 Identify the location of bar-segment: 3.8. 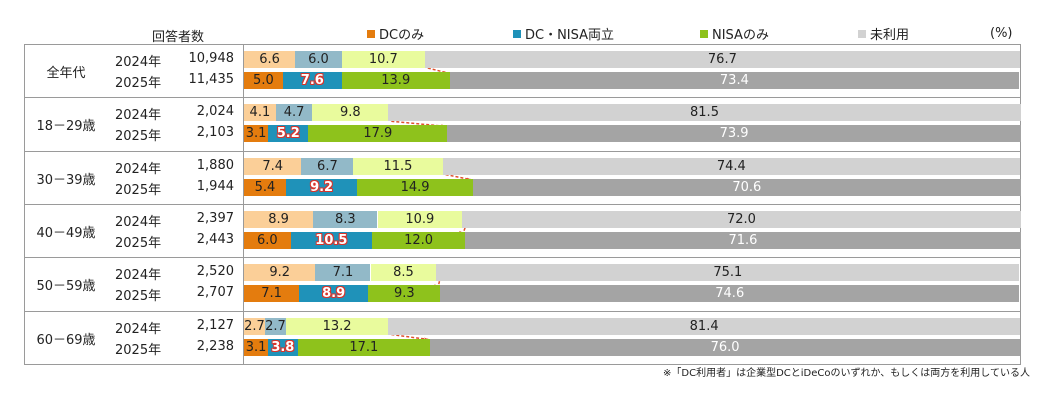
(283, 347).